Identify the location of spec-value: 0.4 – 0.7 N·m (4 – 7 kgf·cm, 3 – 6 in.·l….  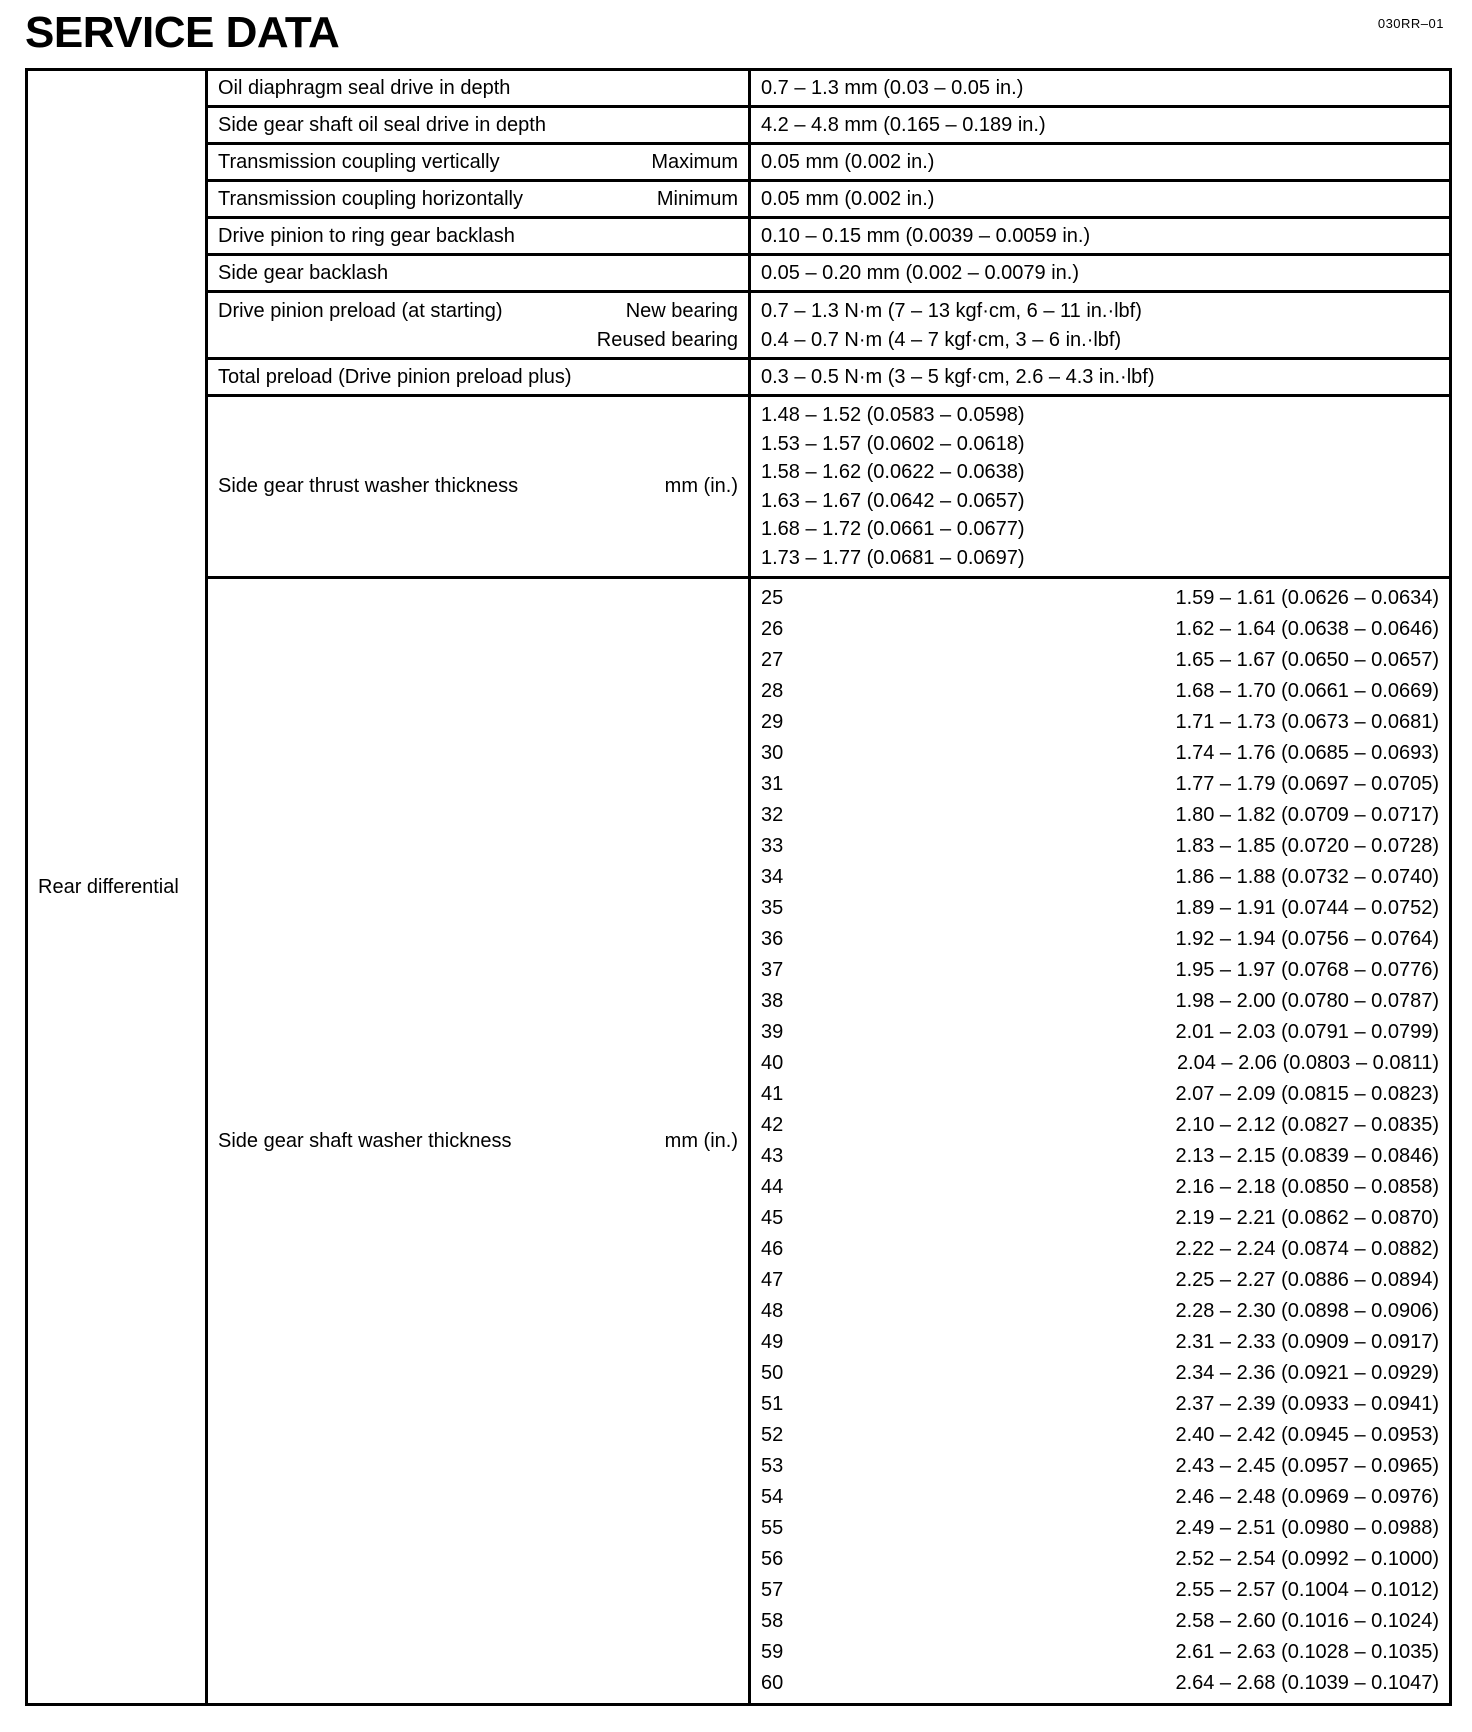
(941, 340).